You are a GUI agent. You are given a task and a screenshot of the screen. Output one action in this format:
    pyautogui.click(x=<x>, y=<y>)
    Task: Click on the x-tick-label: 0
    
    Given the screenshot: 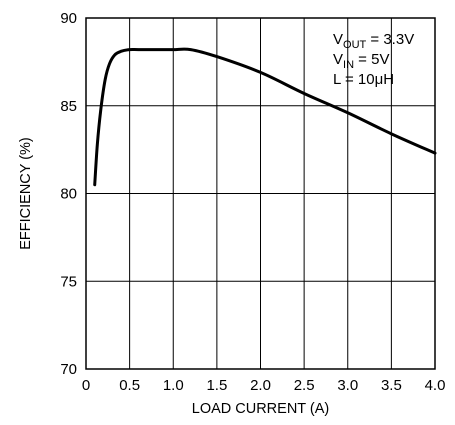 What is the action you would take?
    pyautogui.click(x=86, y=385)
    